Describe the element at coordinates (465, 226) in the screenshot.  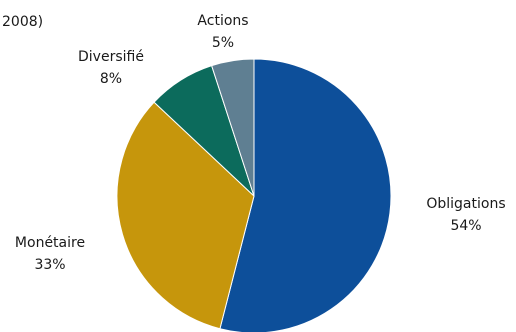
I see `slice-value-obligations: 54%` at that location.